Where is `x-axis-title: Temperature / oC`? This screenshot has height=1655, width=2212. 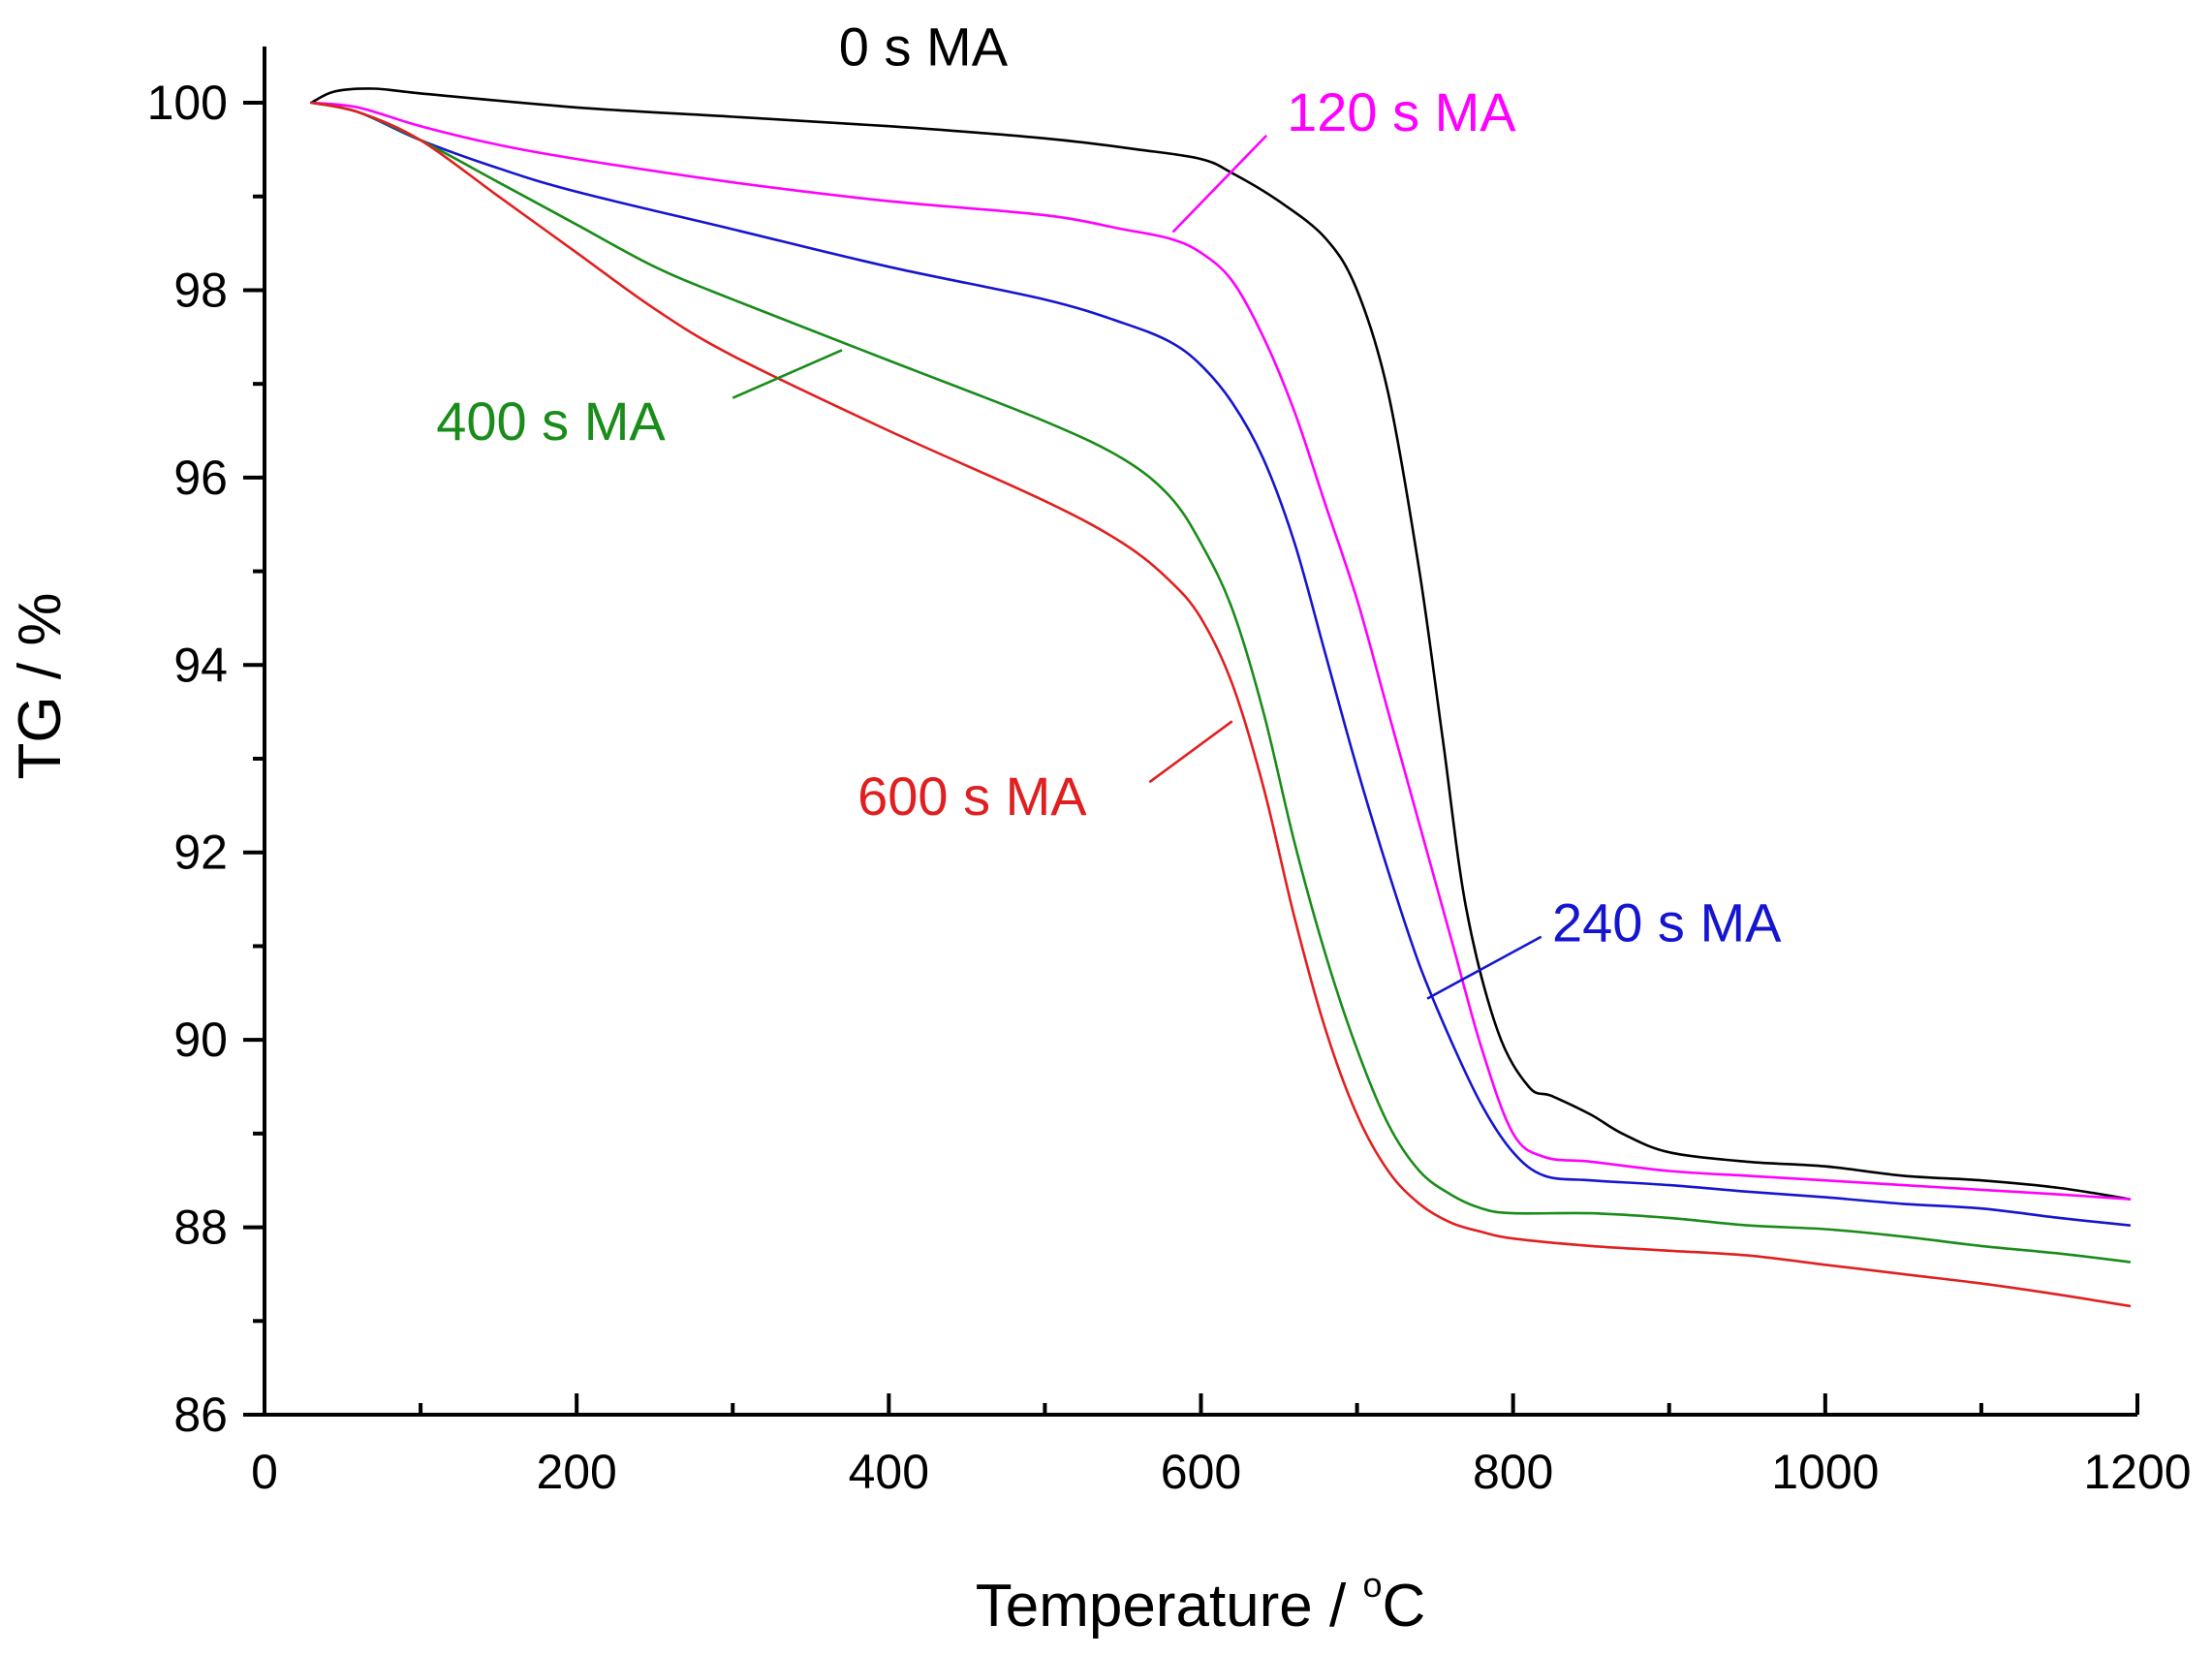 x-axis-title: Temperature / oC is located at coordinates (1201, 1602).